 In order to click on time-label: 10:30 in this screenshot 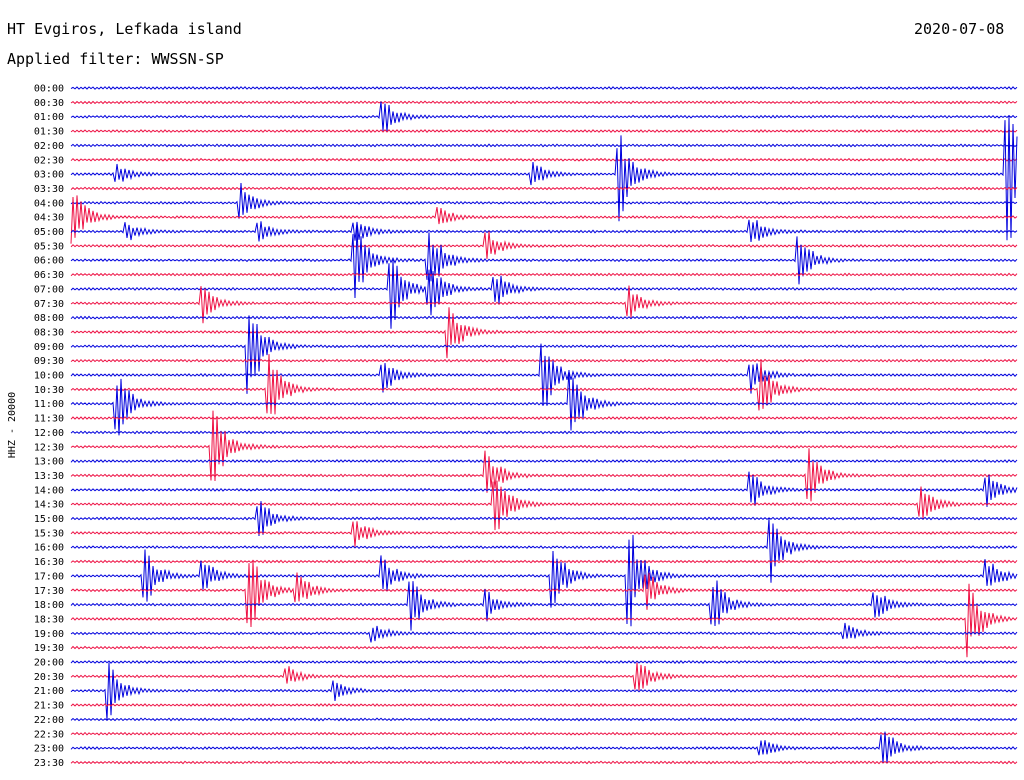, I will do `click(49, 390)`.